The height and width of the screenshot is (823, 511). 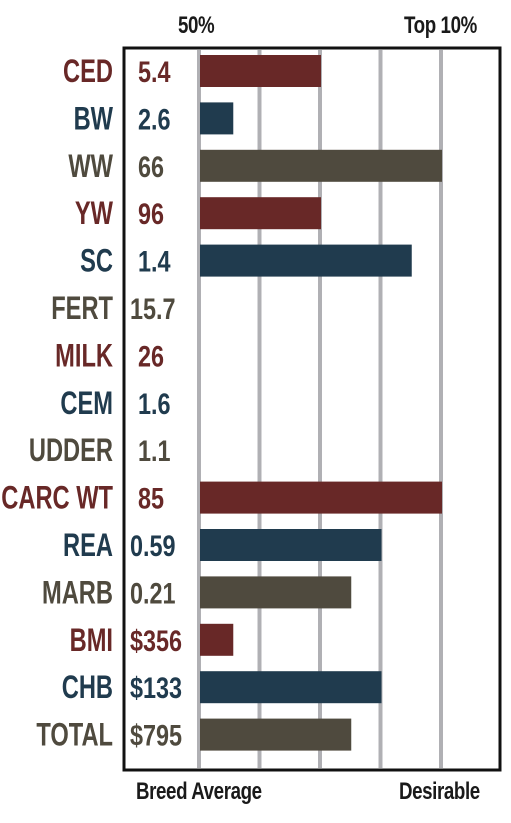 What do you see at coordinates (440, 25) in the screenshot?
I see `top-axis-label-top-10-percent: Top 10%` at bounding box center [440, 25].